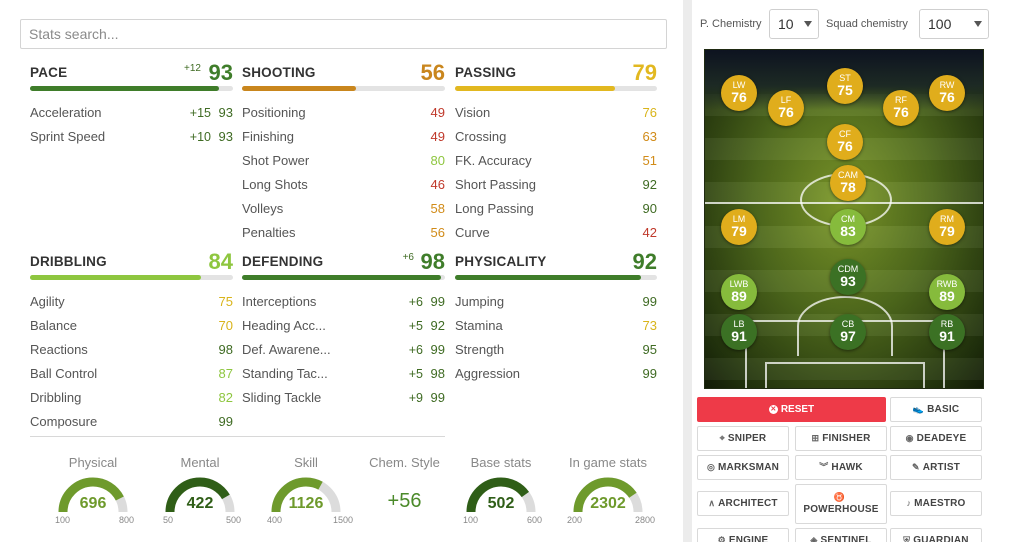 The height and width of the screenshot is (542, 1012). I want to click on stats-search-input, so click(343, 34).